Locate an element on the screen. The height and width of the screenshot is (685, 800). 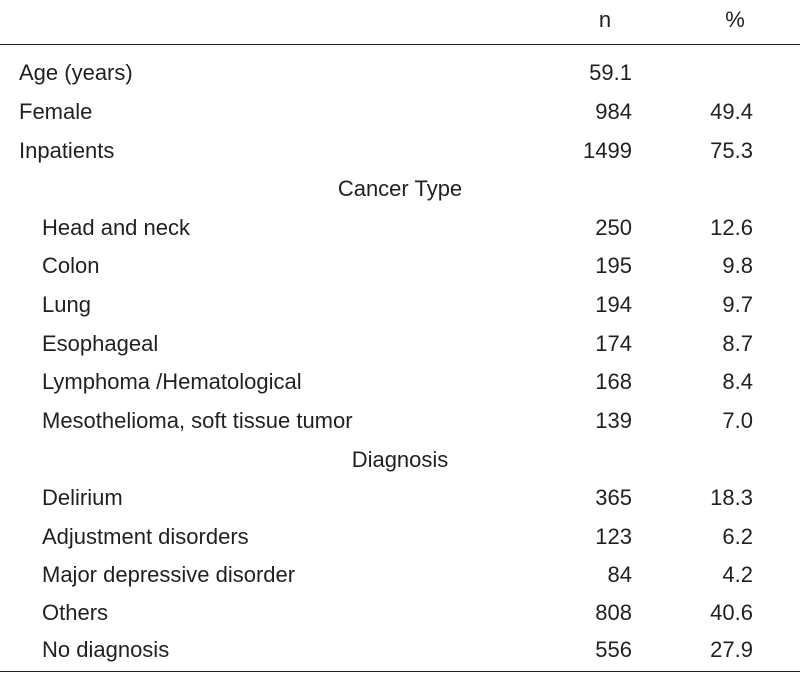
row-n: 139 is located at coordinates (613, 420).